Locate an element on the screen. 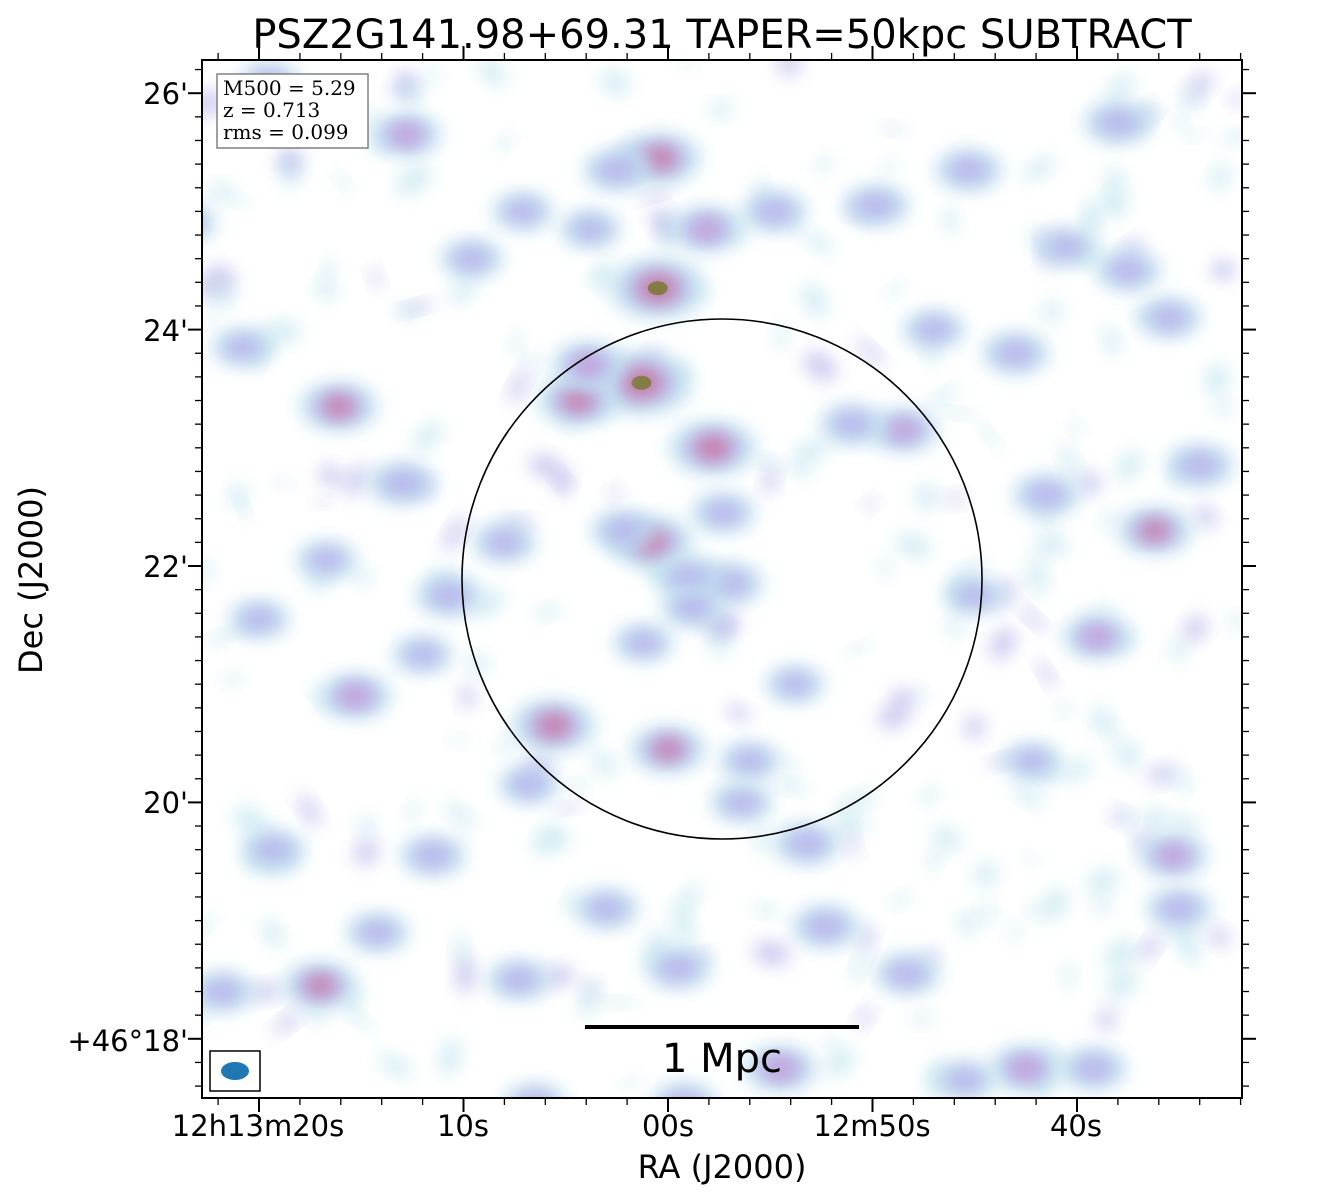 Image resolution: width=1321 pixels, height=1200 pixels. emission-halo is located at coordinates (535, 1090).